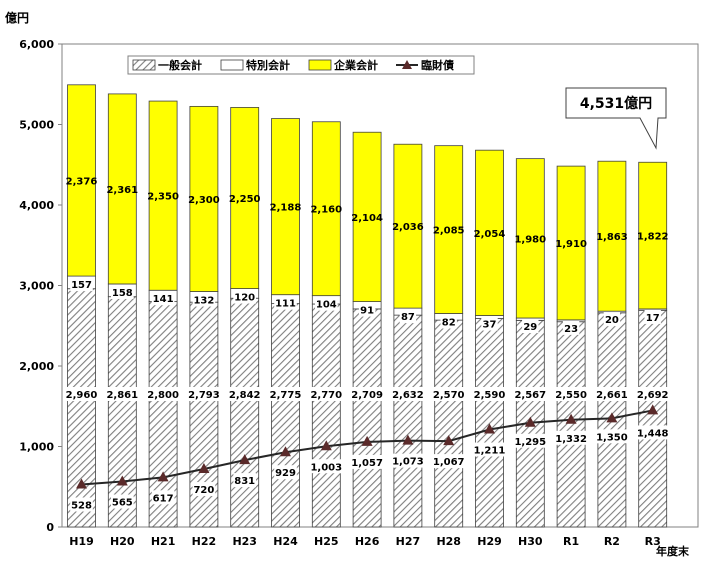  I want to click on label-general-H19: 2,960, so click(82, 395).